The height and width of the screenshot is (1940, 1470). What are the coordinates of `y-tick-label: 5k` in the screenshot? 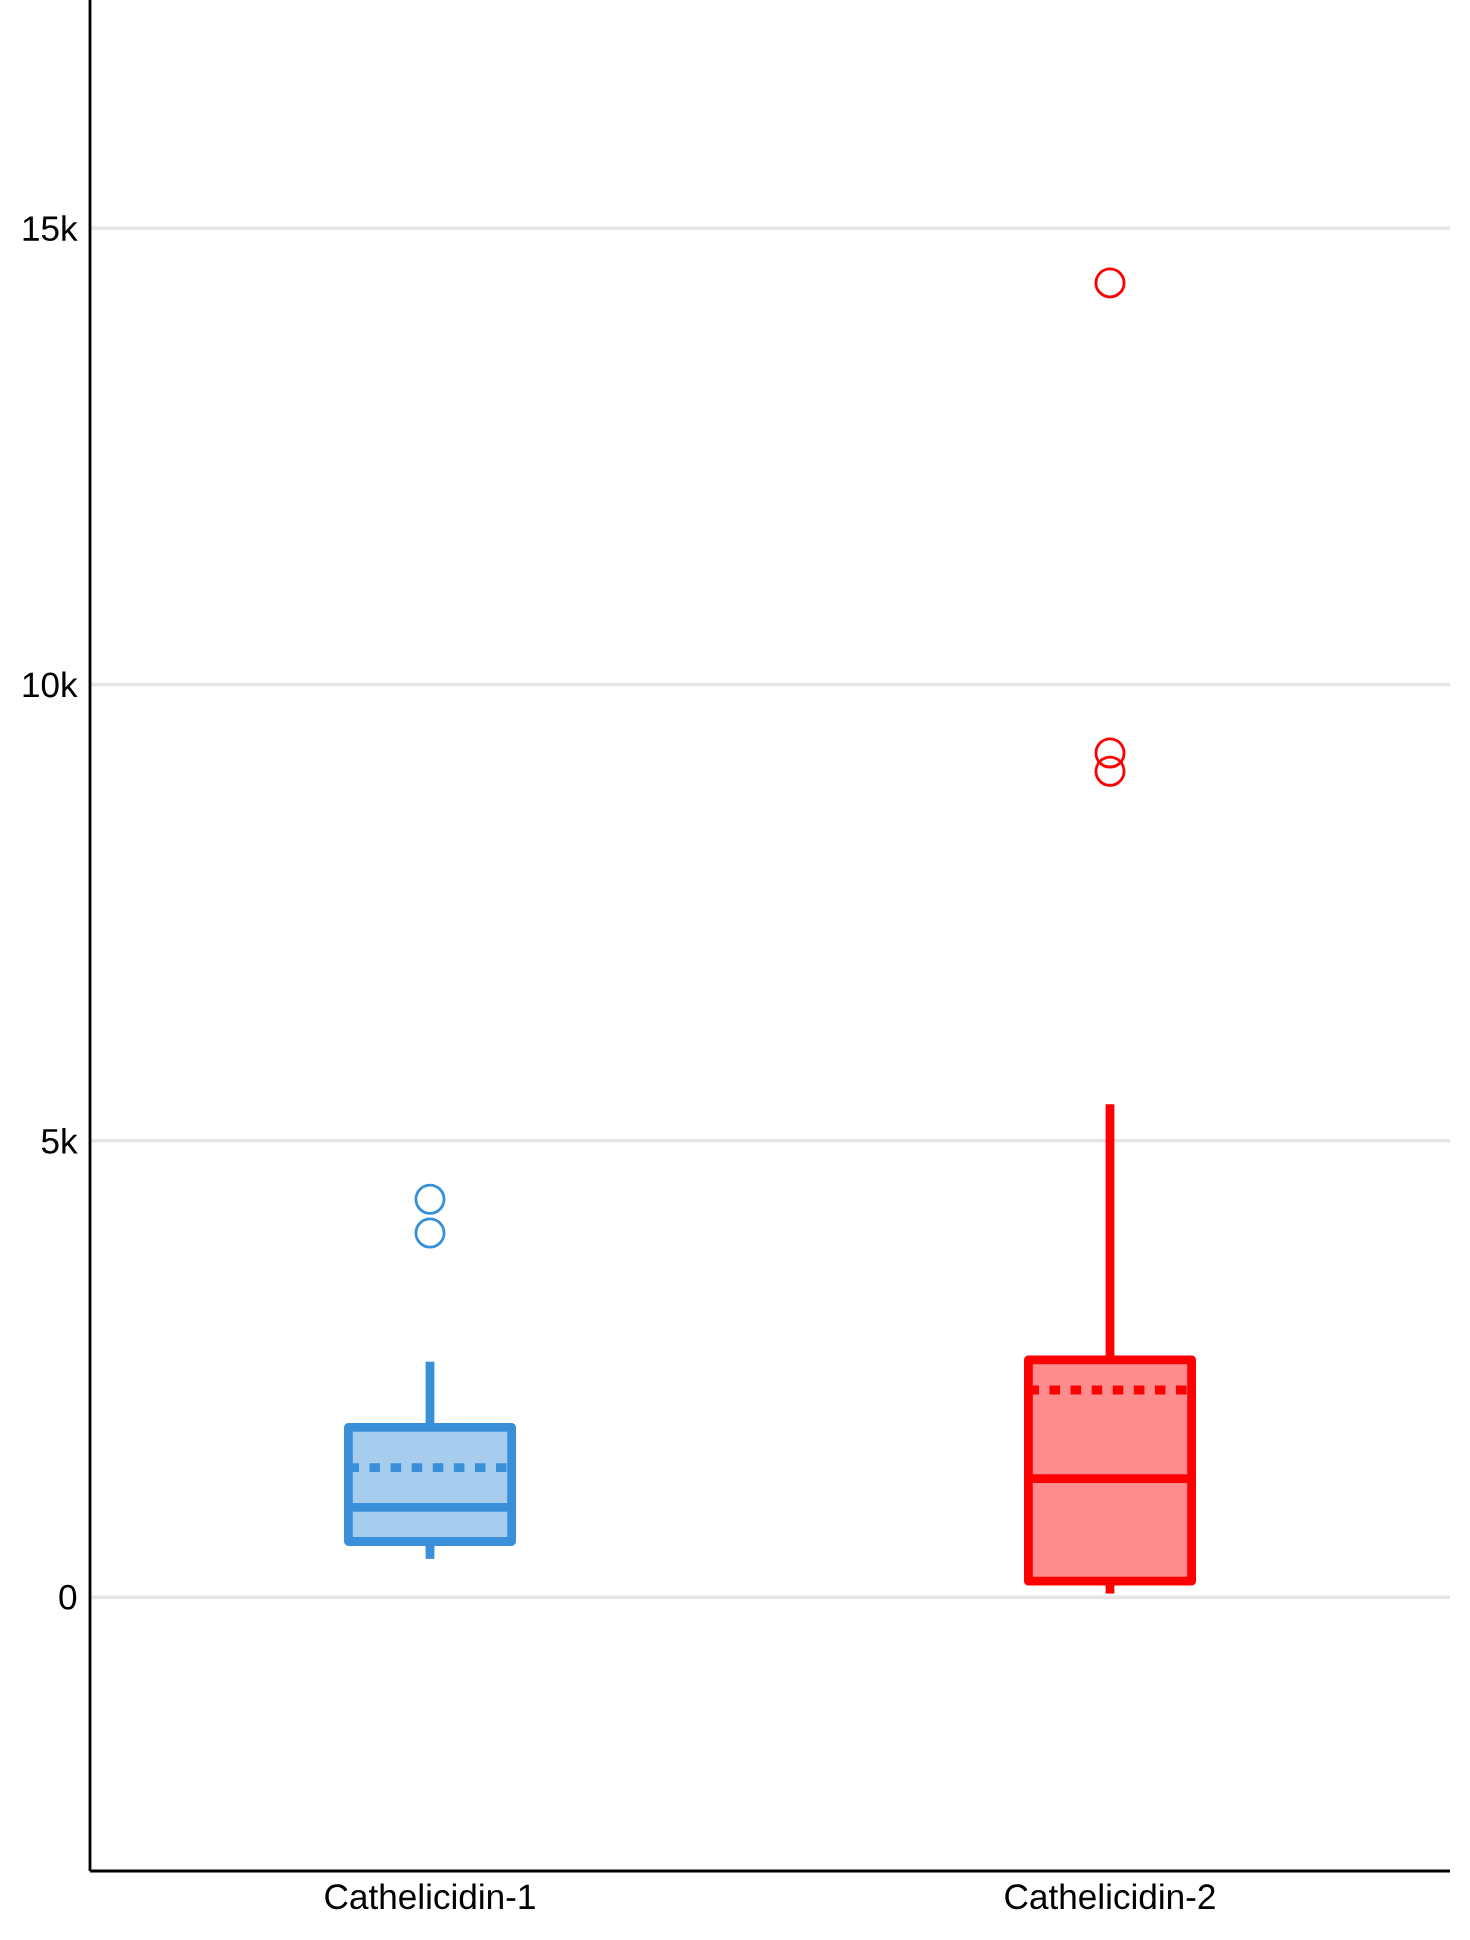 It's located at (59, 1140).